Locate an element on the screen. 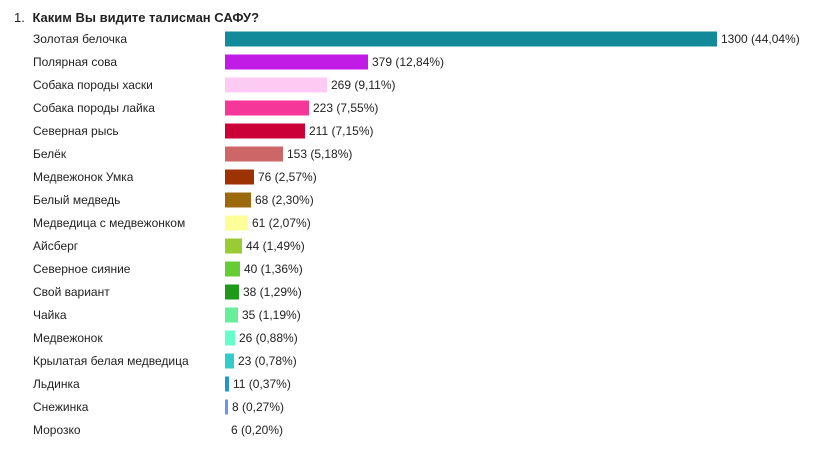  category-label: Медведица с медвежонком is located at coordinates (109, 223).